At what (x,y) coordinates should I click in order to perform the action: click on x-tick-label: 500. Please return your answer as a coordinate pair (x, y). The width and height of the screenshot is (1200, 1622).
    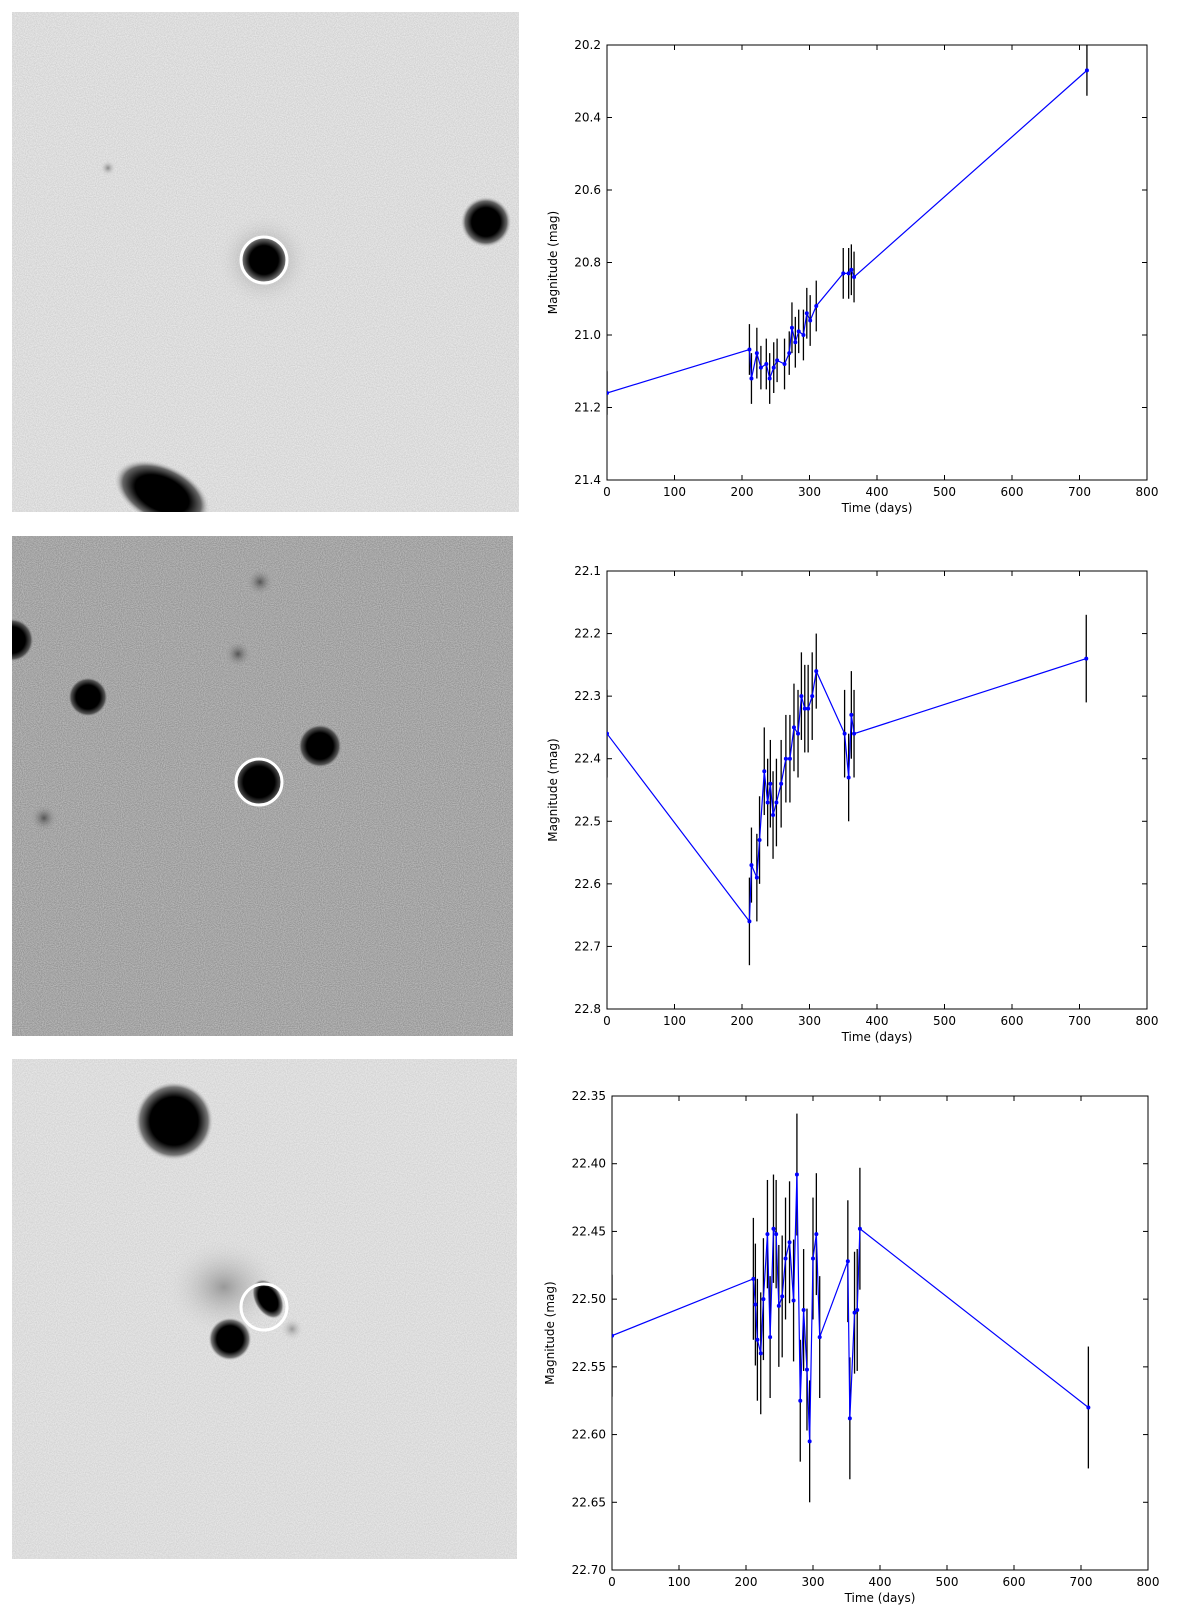
    Looking at the image, I should click on (947, 1582).